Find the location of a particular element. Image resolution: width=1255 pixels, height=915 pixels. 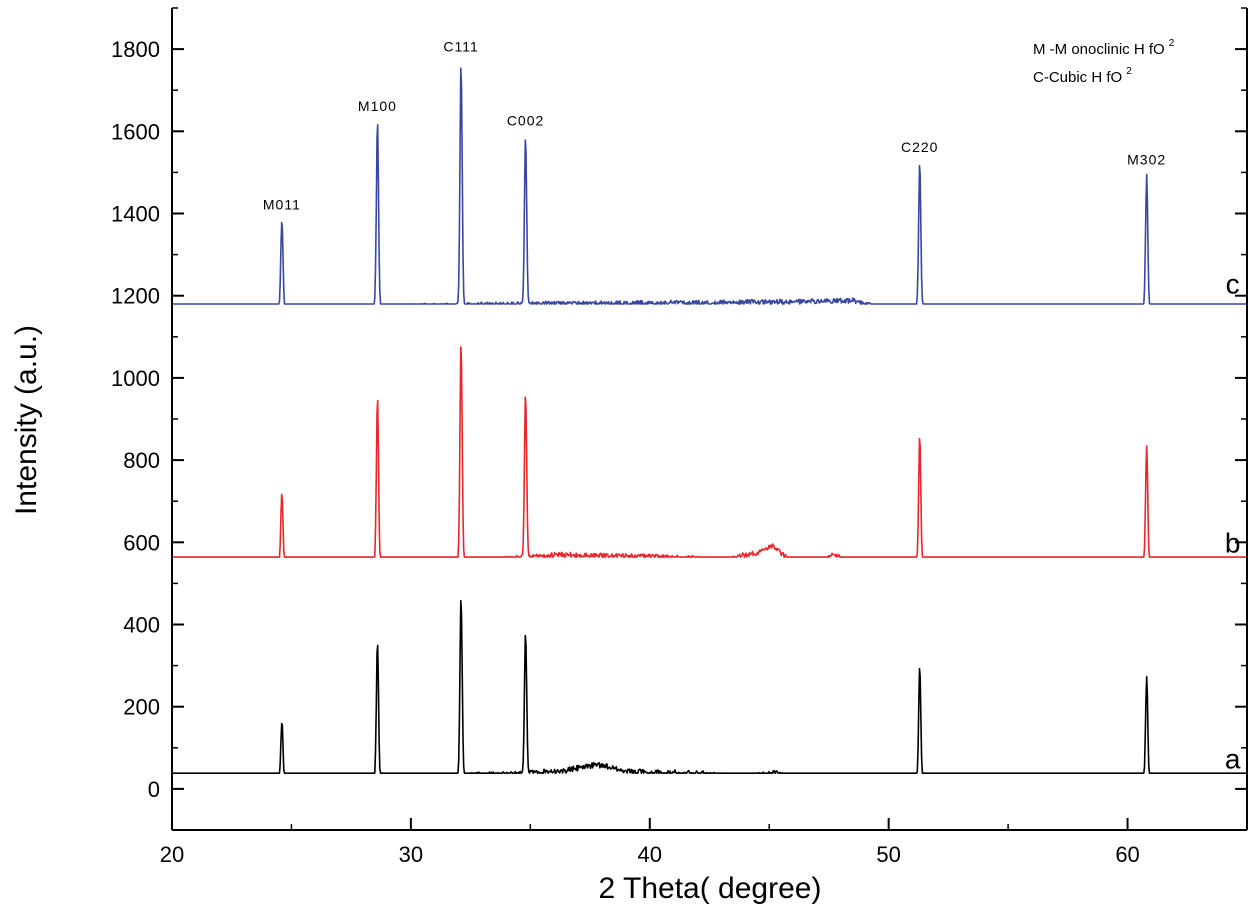

legend: M -M onoclinic H fO 2 C-Cubic H fO 2 is located at coordinates (1104, 62).